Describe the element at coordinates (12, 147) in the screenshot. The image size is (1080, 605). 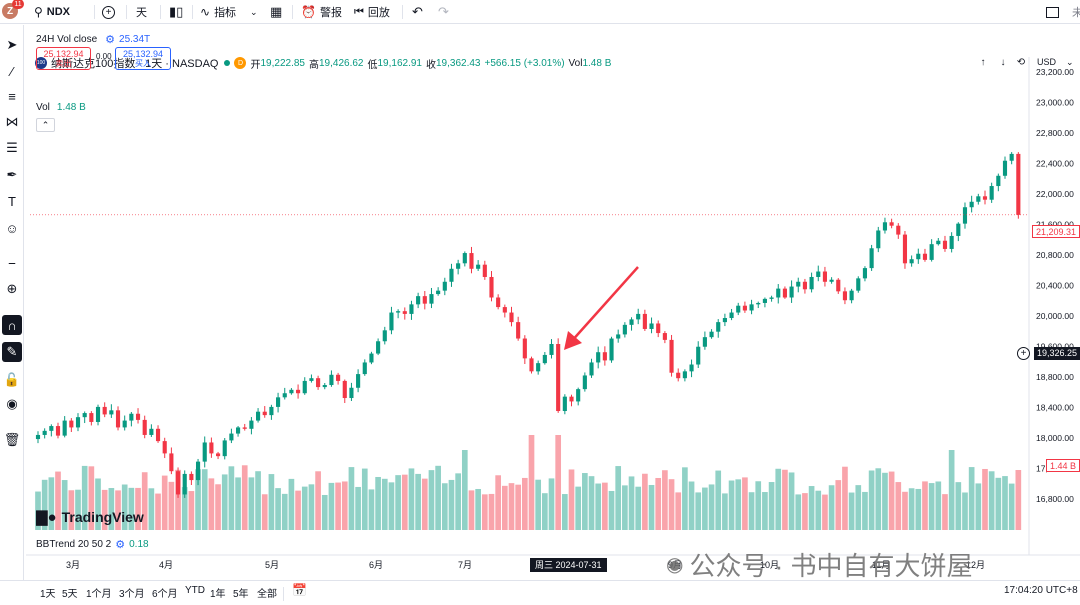
I see `fib-levels-icon: ☰` at that location.